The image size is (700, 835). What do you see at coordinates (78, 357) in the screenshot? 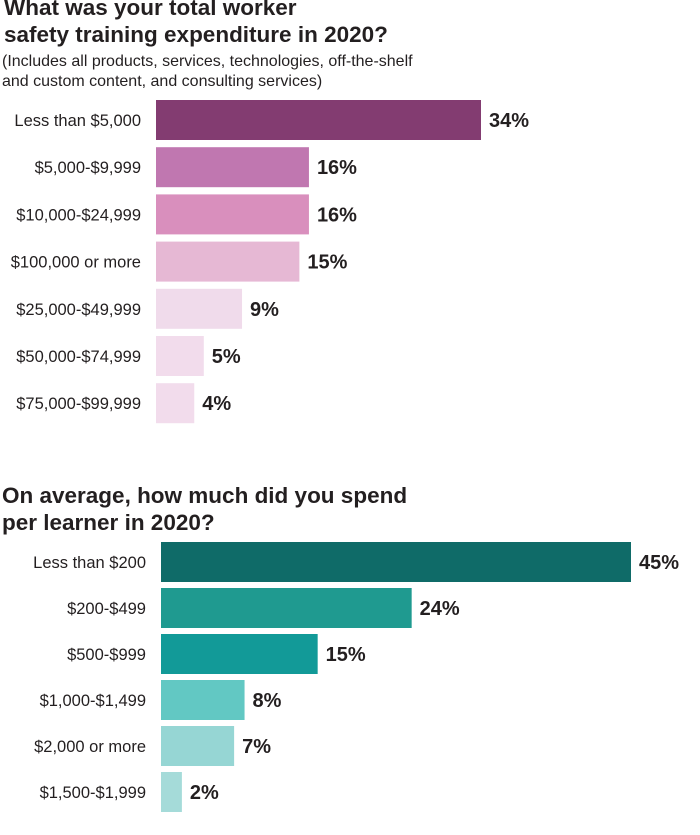
I see `chart-1-category-label-6: $50,000-$74,999` at bounding box center [78, 357].